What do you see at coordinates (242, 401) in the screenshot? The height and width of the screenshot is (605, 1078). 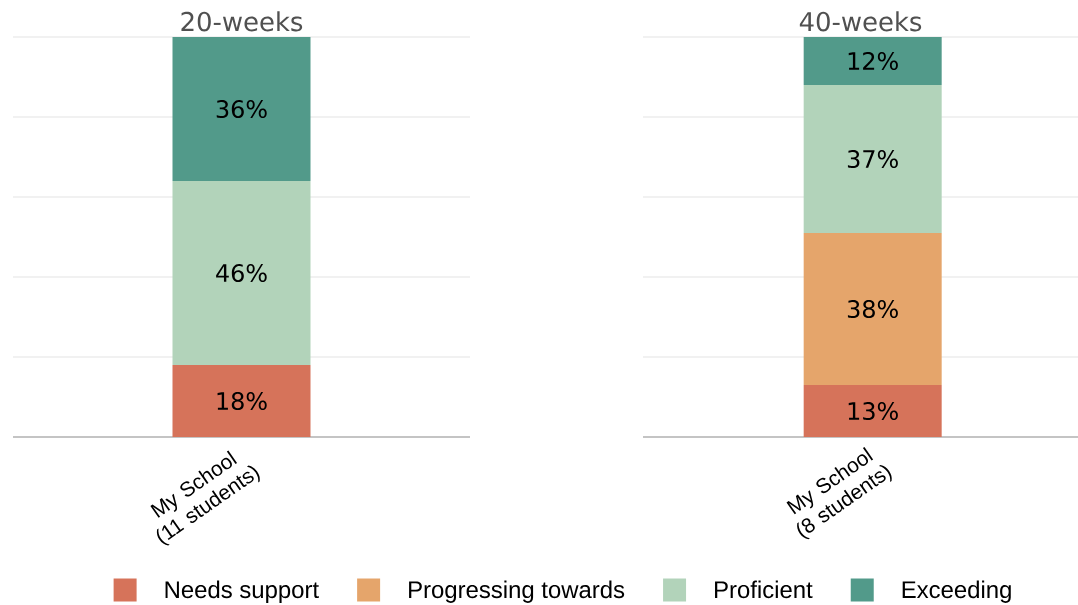 I see `data-label: 18%` at bounding box center [242, 401].